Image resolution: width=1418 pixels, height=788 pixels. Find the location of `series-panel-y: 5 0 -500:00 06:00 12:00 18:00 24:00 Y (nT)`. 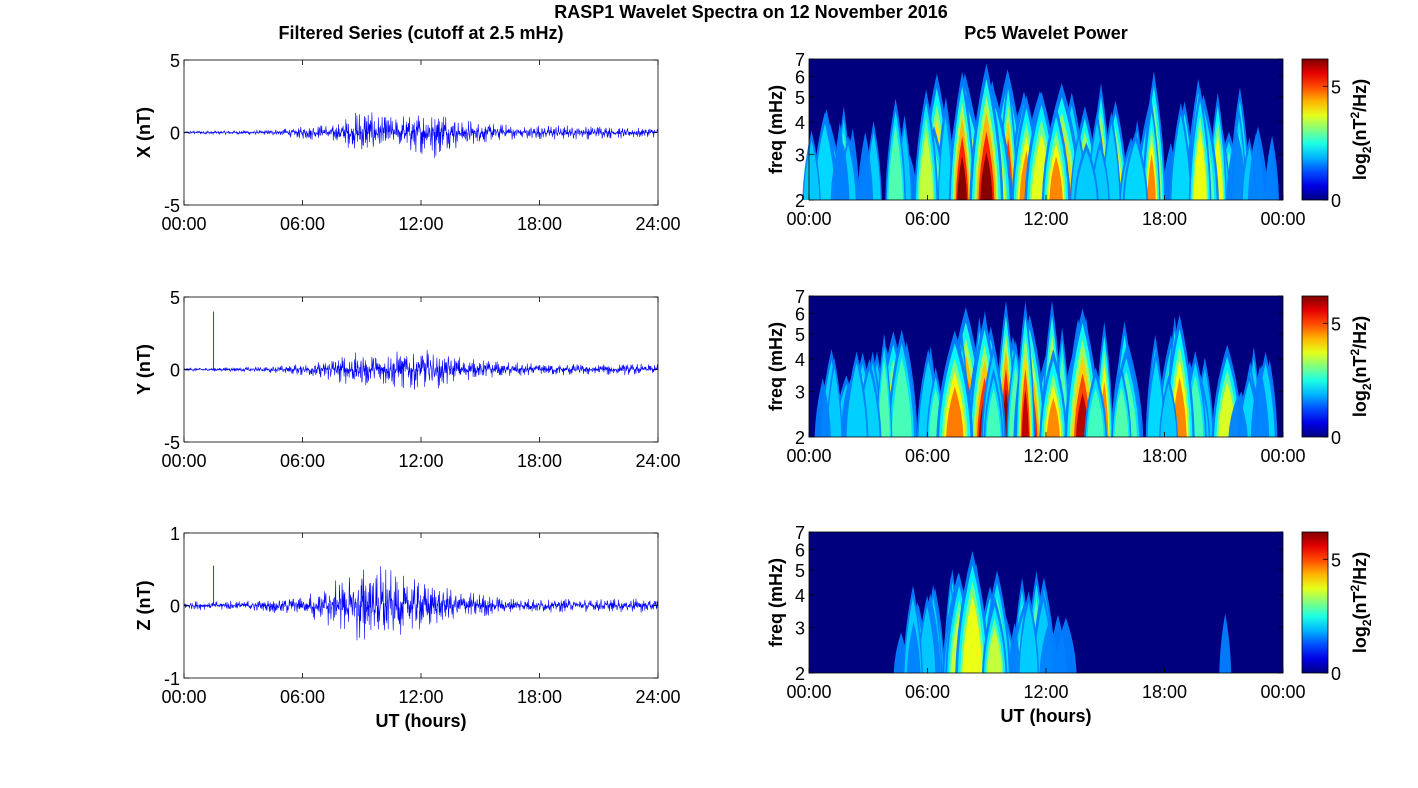

series-panel-y: 5 0 -500:00 06:00 12:00 18:00 24:00 Y (nT) is located at coordinates (407, 379).